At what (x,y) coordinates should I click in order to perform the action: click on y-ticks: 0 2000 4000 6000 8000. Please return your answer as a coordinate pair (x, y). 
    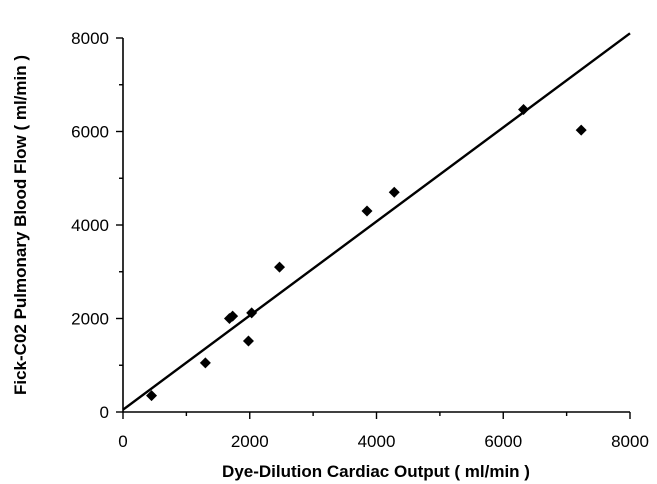
    Looking at the image, I should click on (97, 225).